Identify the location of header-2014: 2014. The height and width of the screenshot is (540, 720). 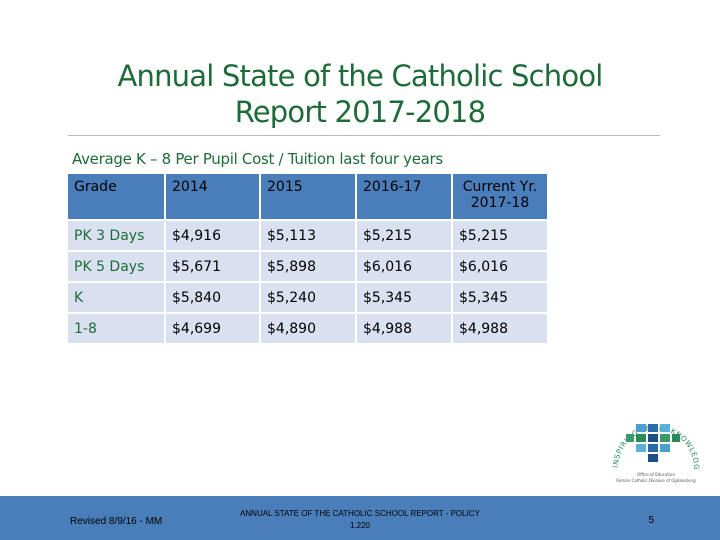
(212, 196).